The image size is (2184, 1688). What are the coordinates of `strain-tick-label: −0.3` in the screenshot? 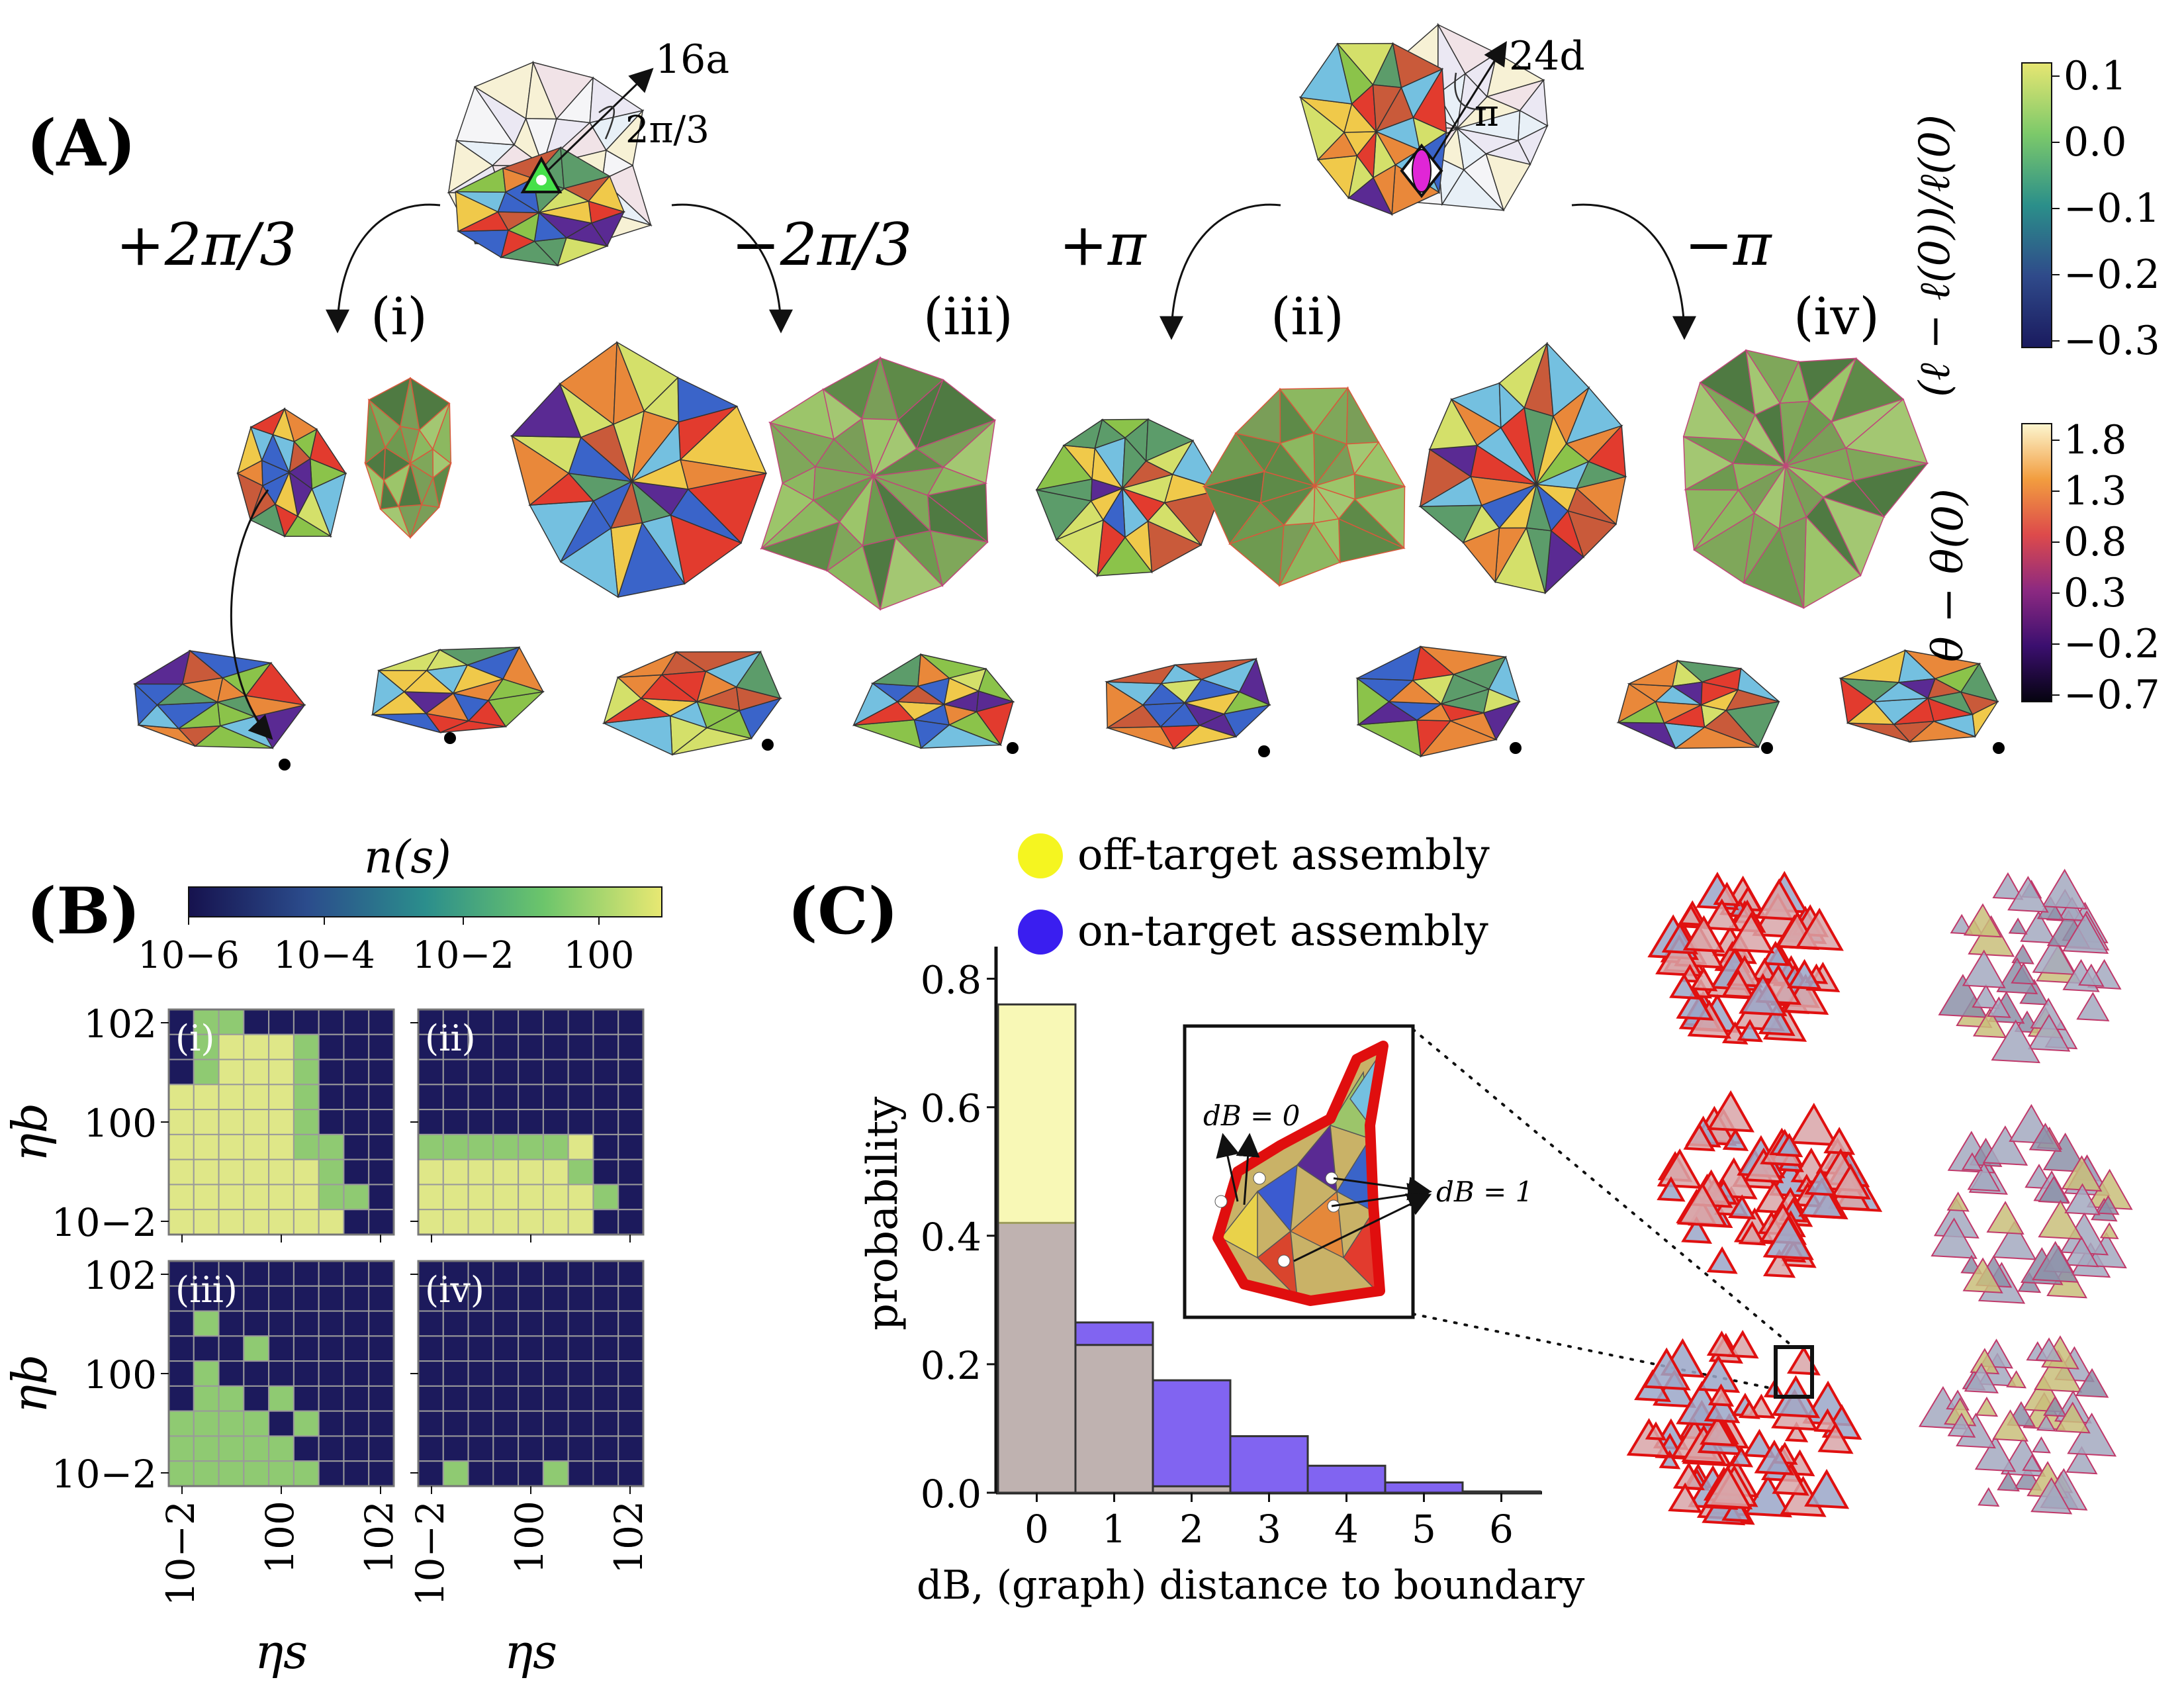 It's located at (2112, 341).